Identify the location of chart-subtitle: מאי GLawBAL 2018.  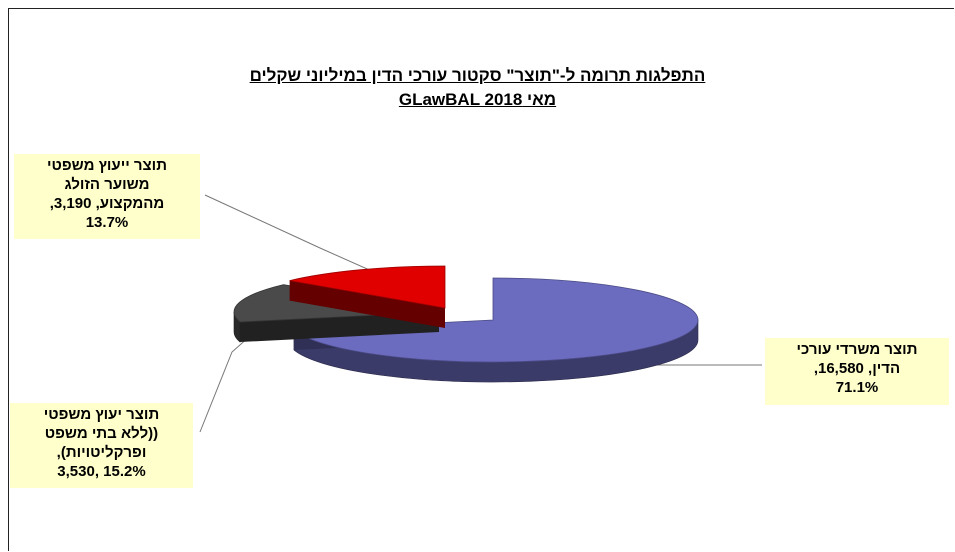
(477, 99).